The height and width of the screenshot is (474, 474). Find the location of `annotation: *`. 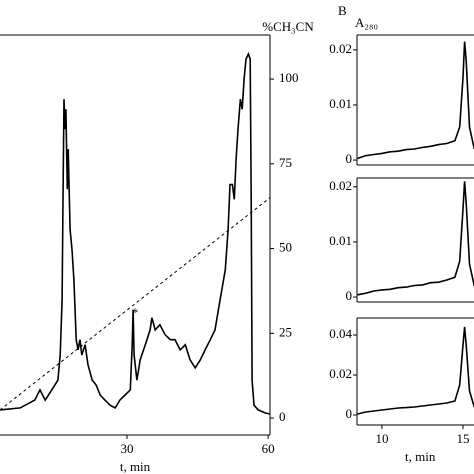

annotation: * is located at coordinates (135, 312).